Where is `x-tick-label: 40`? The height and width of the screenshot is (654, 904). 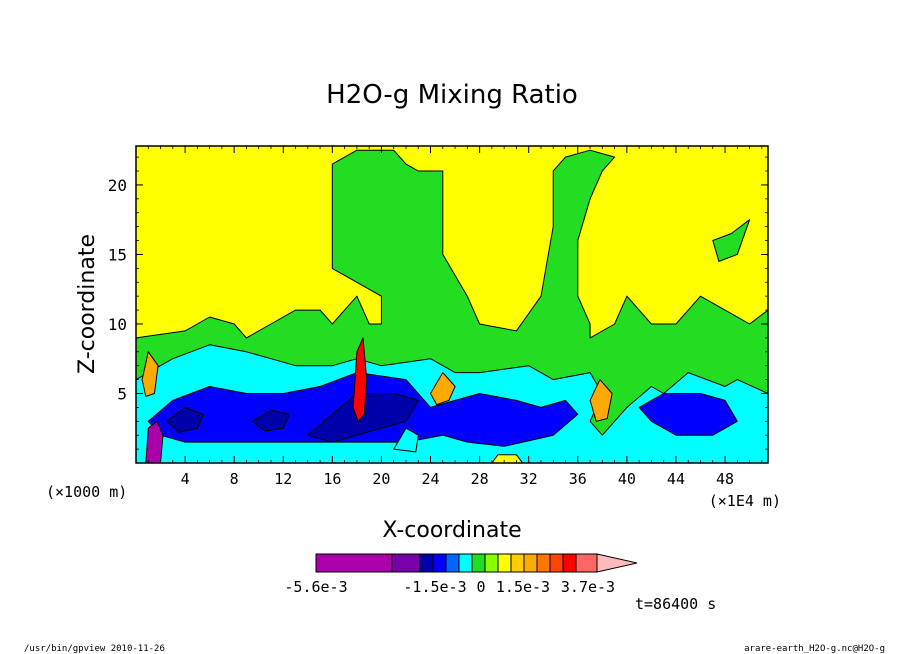 x-tick-label: 40 is located at coordinates (627, 479).